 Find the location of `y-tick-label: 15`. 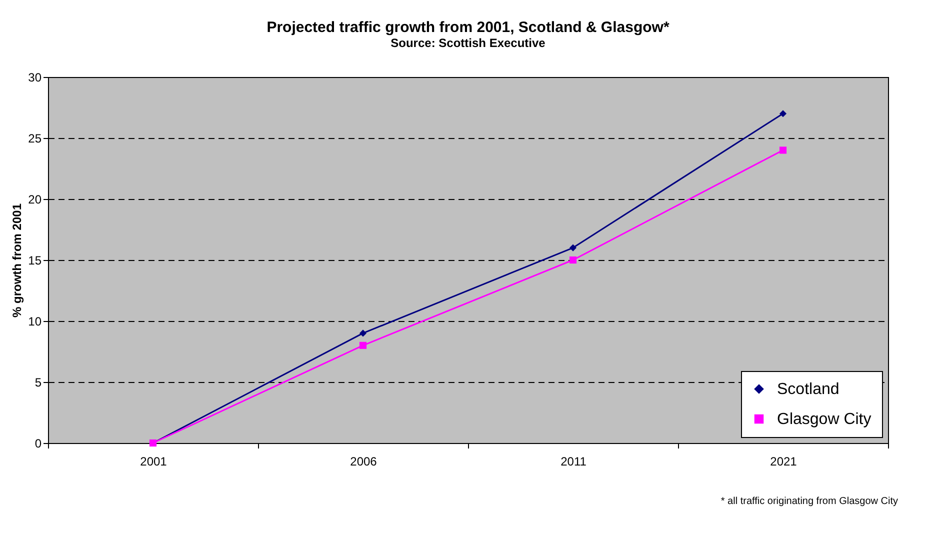

y-tick-label: 15 is located at coordinates (35, 261).